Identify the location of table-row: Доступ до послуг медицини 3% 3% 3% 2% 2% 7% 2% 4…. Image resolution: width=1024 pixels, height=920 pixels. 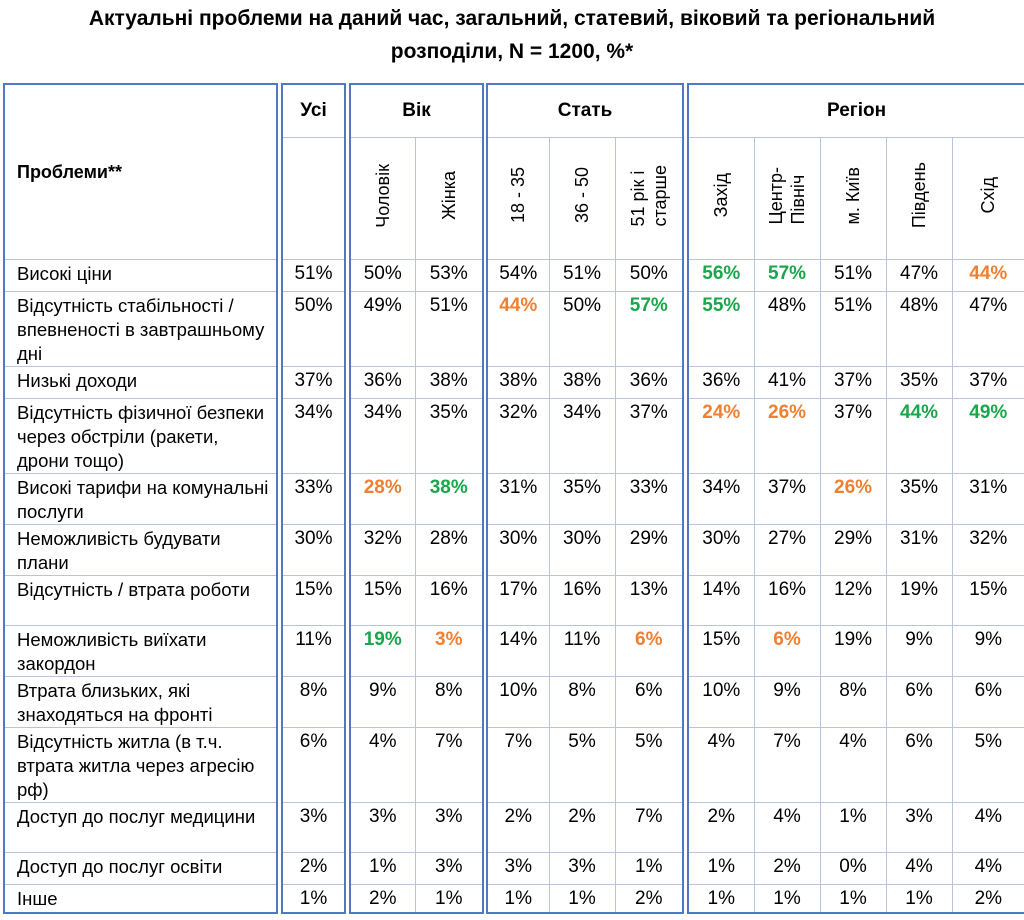
(513, 827).